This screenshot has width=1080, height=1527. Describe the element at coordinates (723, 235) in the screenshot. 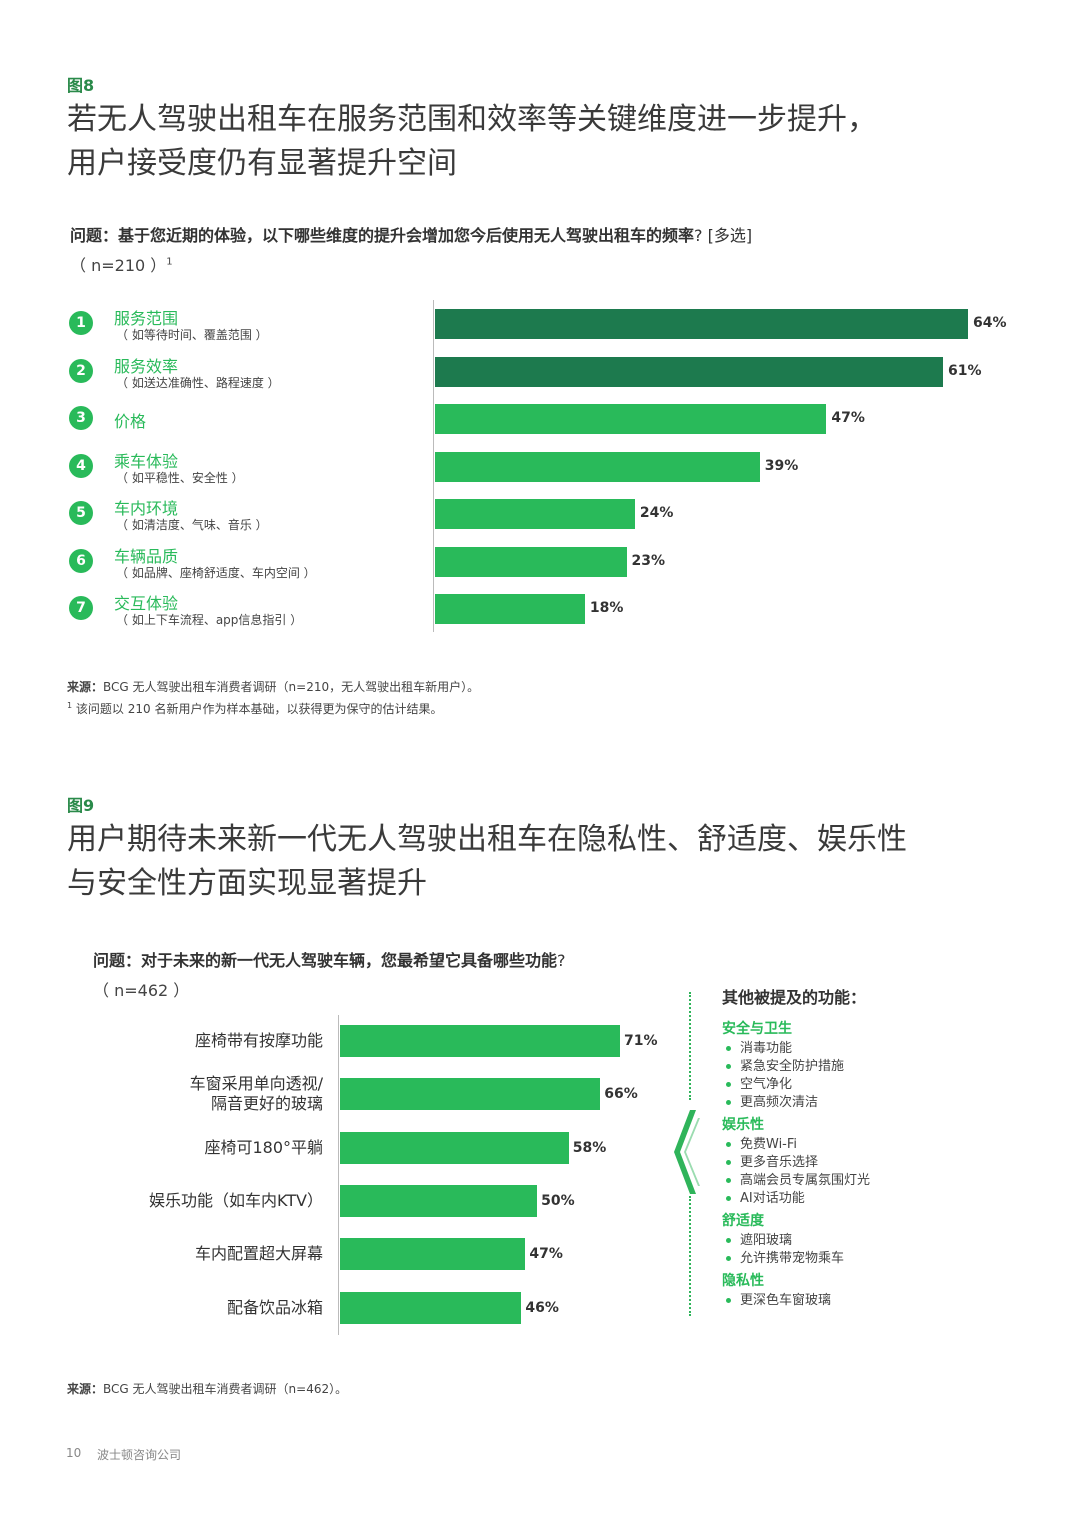

I see `figure-8-question-tail: ? [多选]` at that location.